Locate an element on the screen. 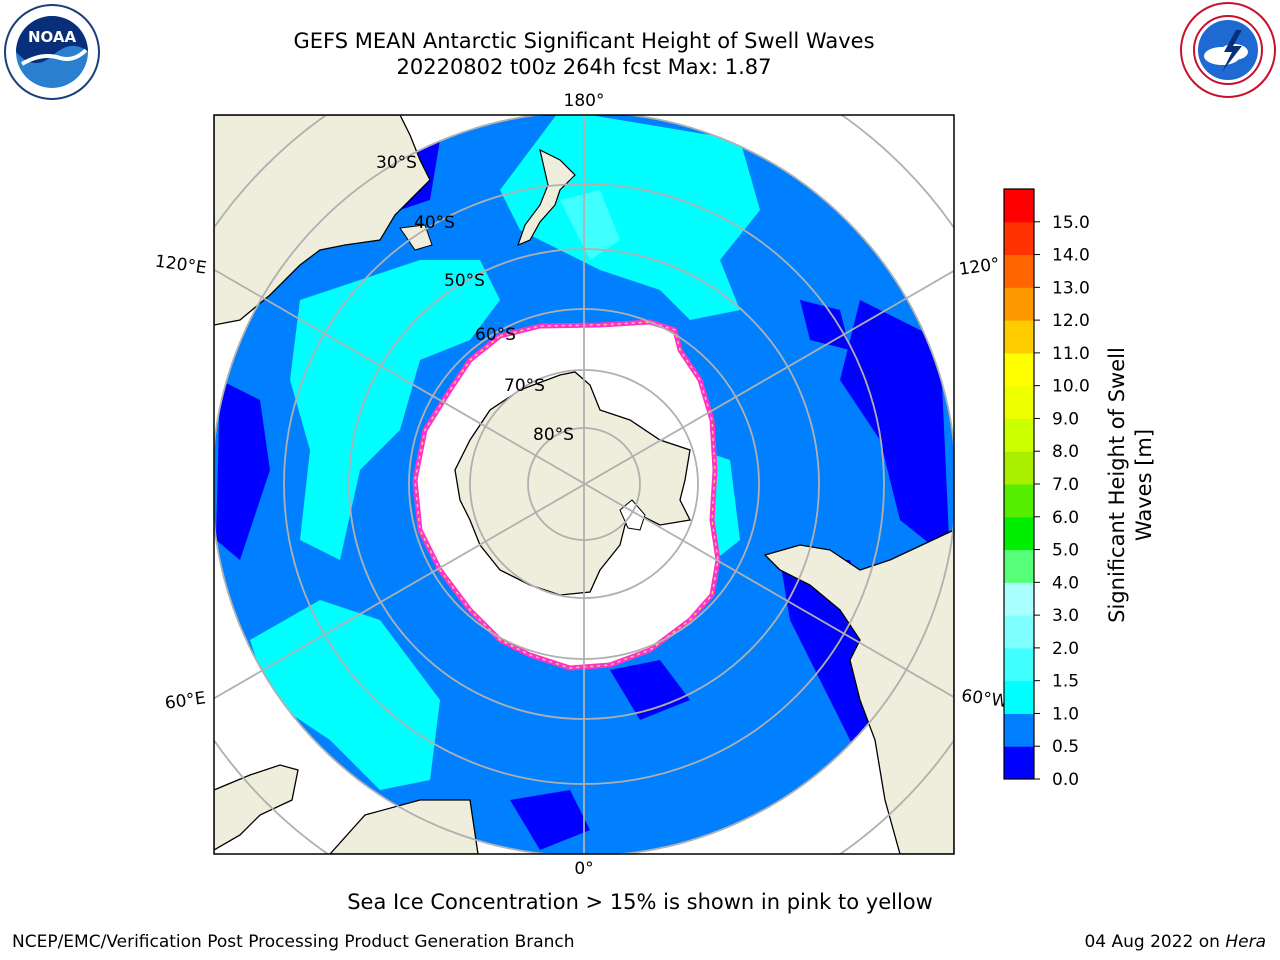 Image resolution: width=1280 pixels, height=960 pixels. colorbar is located at coordinates (1019, 484).